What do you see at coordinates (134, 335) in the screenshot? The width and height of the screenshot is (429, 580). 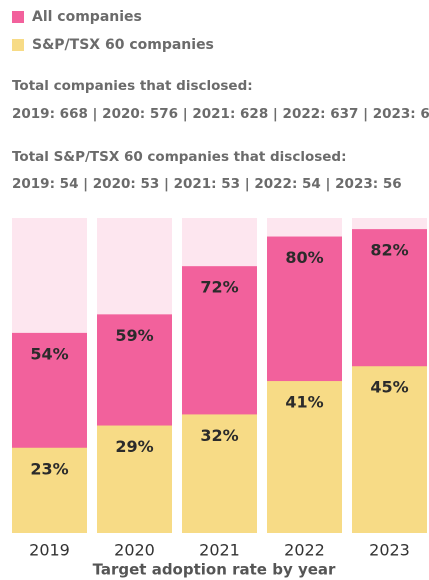 I see `data-label: 59%` at bounding box center [134, 335].